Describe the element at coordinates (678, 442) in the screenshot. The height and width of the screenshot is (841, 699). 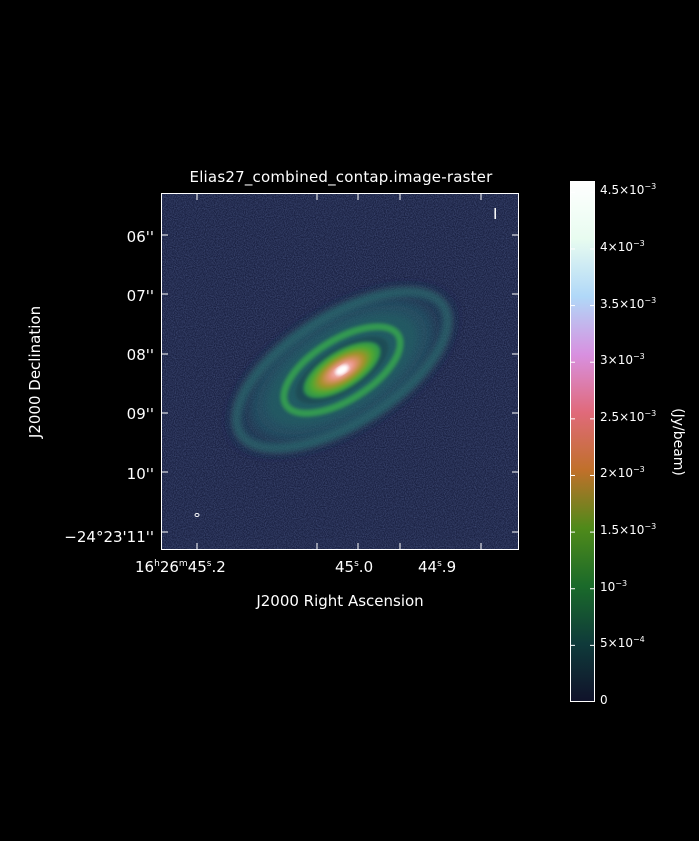
I see `colorbar-unit-label: (Jy/beam)` at that location.